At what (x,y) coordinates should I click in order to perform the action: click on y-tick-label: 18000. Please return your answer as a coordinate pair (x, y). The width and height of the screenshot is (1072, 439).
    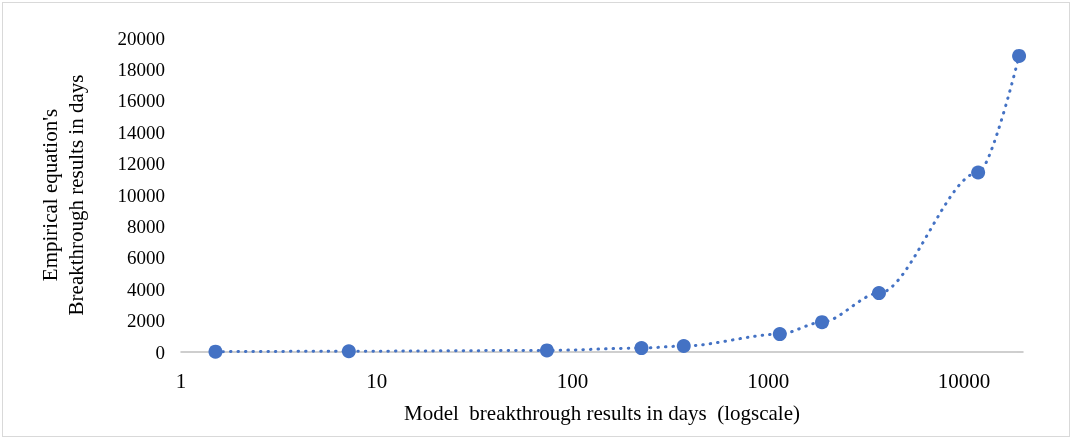
    Looking at the image, I should click on (141, 69).